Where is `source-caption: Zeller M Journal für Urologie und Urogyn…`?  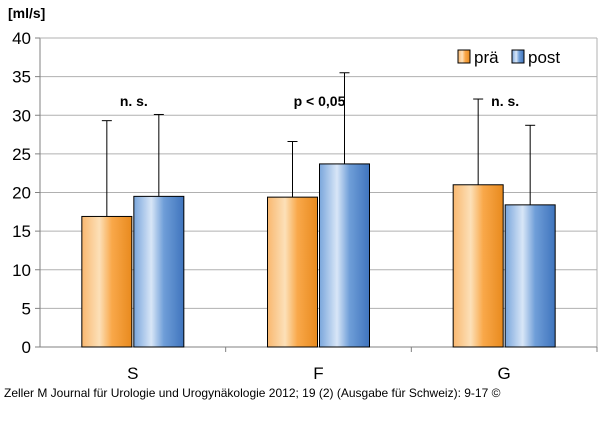 source-caption: Zeller M Journal für Urologie und Urogyn… is located at coordinates (252, 393).